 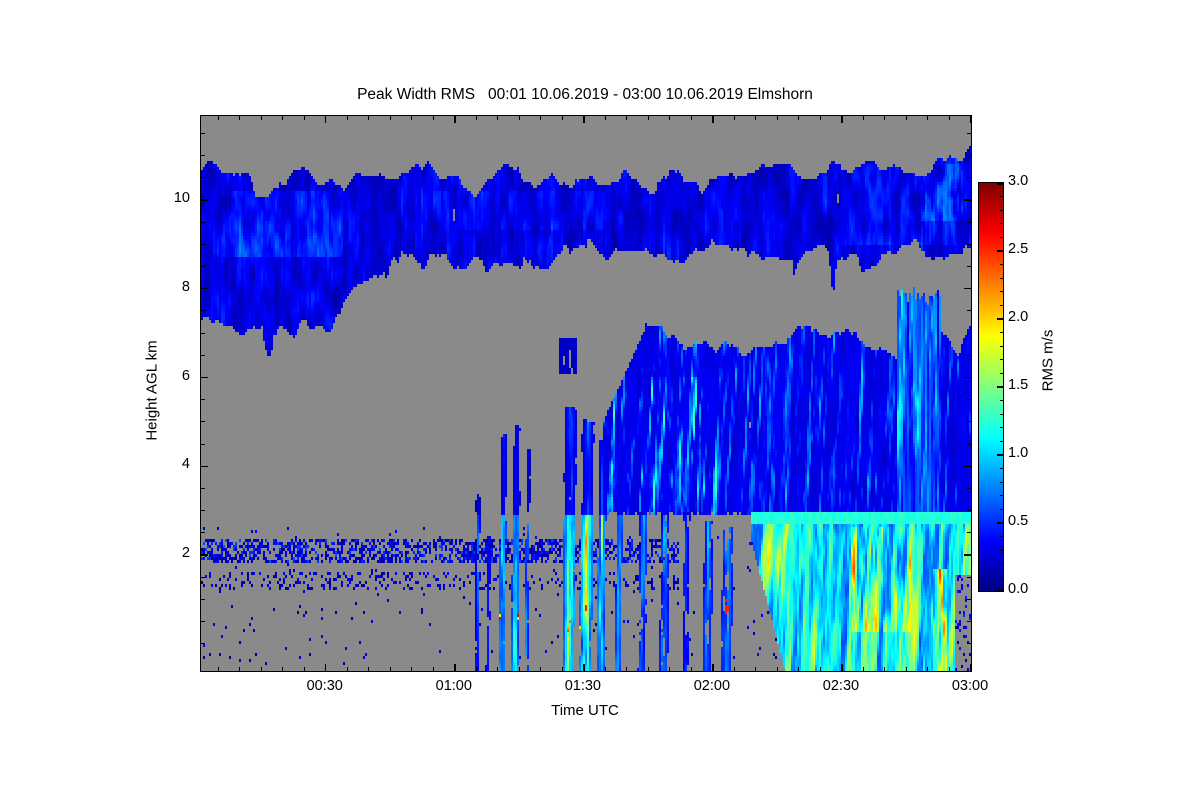 I want to click on colorbar-tick-label: 0.0, so click(x=1018, y=589).